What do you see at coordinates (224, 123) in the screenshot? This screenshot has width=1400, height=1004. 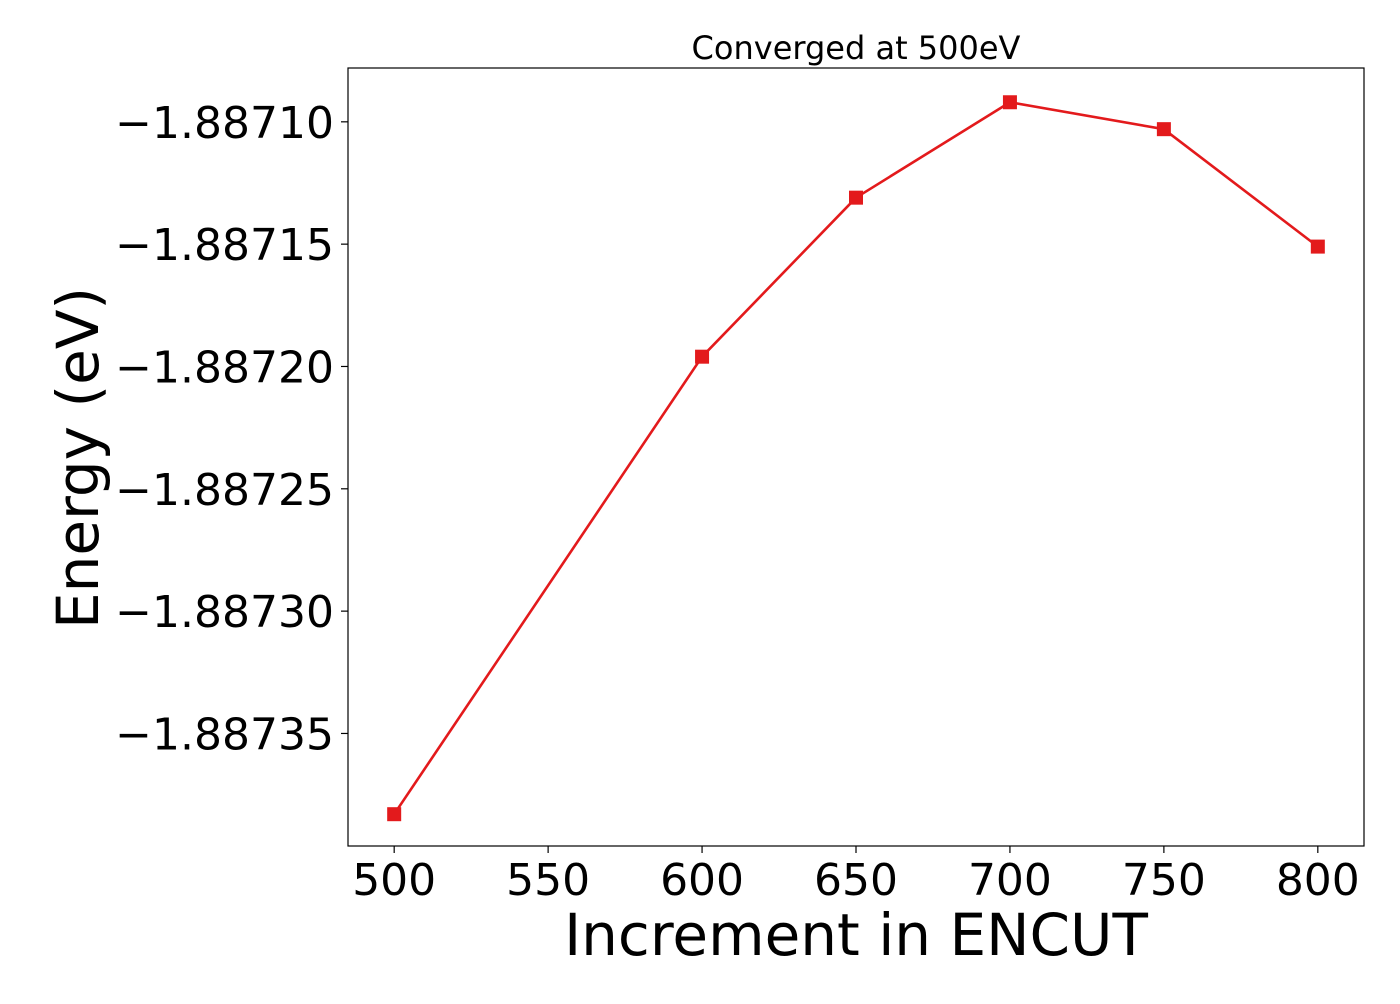 I see `y-tick-label: −1.88710` at bounding box center [224, 123].